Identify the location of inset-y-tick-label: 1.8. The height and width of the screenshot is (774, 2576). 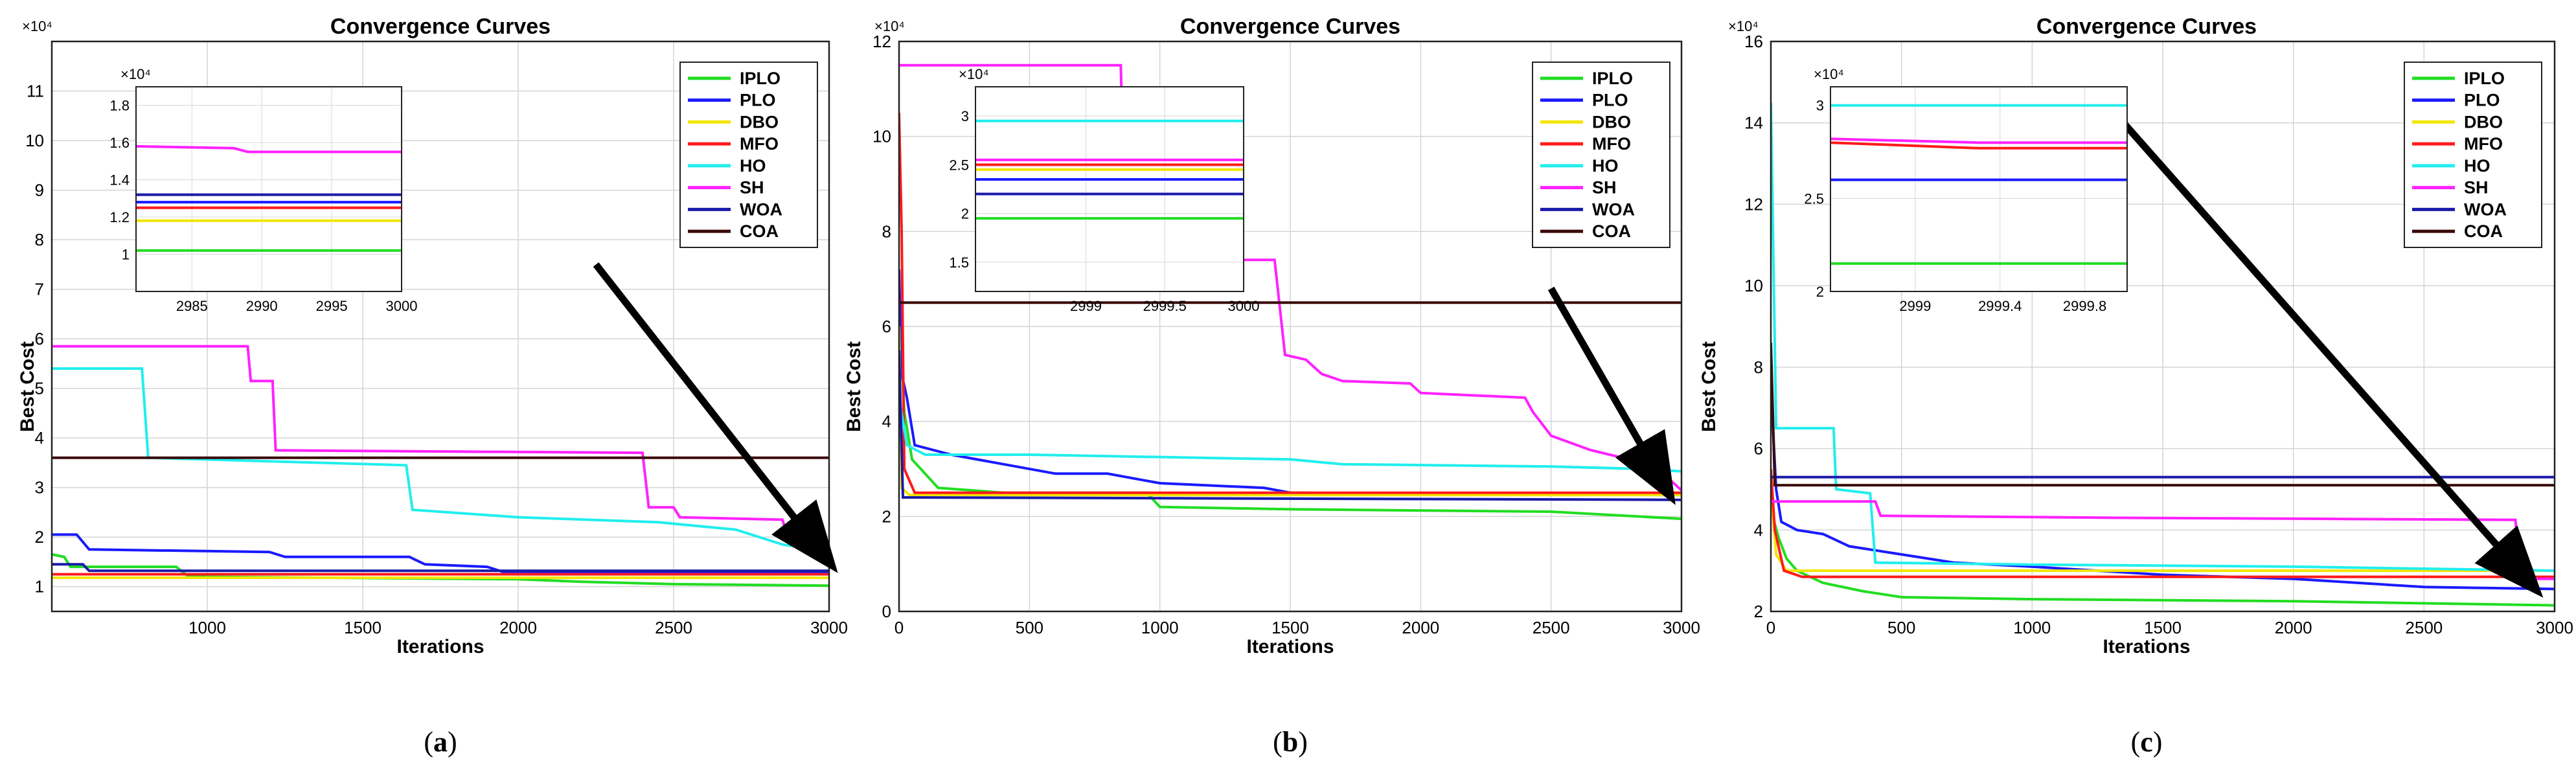
(120, 106).